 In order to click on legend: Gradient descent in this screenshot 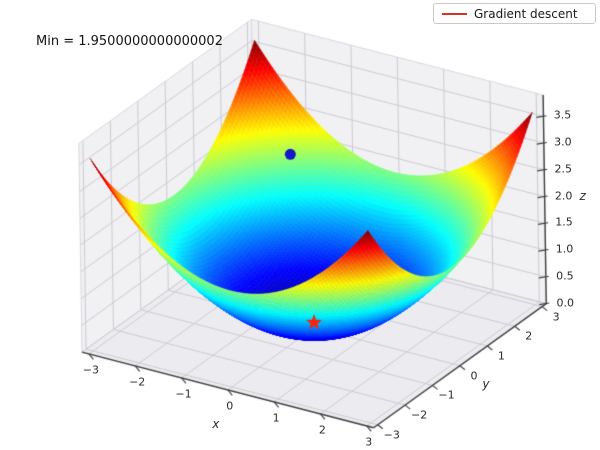, I will do `click(514, 13)`.